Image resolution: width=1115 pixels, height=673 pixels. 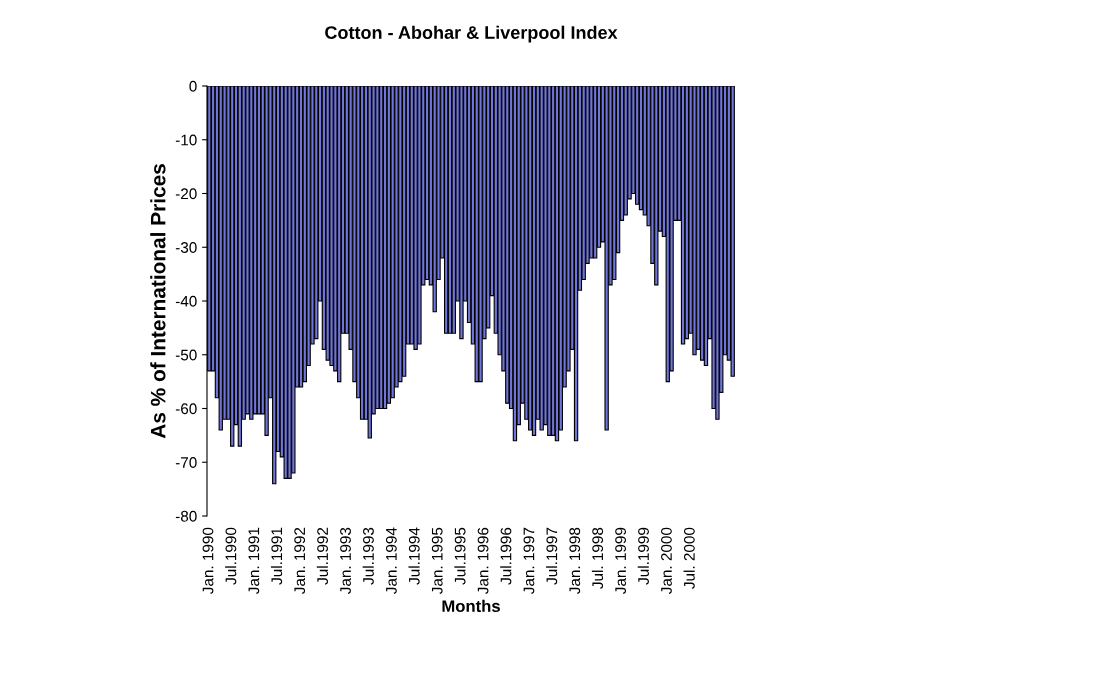 I want to click on x-tick-label: Jan. 1995, so click(x=437, y=560).